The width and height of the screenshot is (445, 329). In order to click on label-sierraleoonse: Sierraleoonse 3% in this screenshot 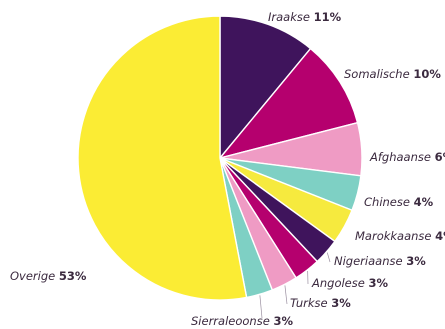, I will do `click(242, 321)`.